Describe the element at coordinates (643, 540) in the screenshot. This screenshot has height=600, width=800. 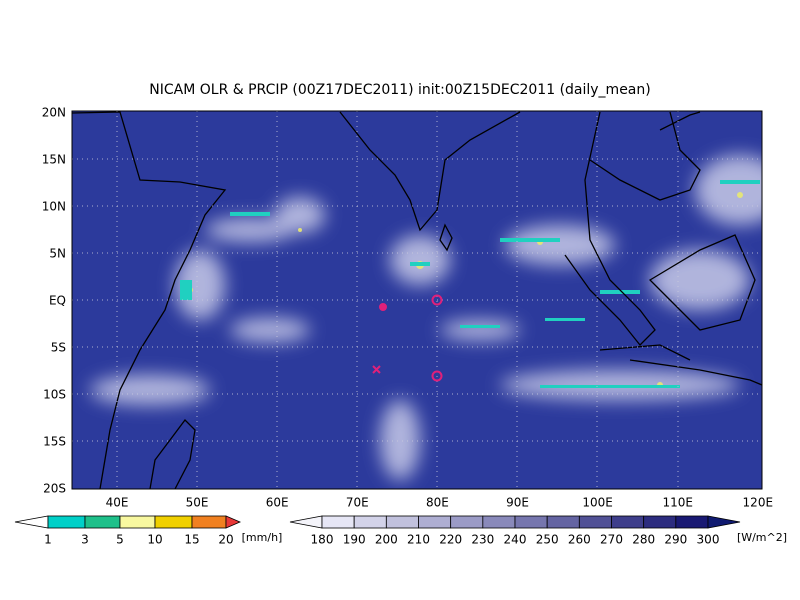
I see `olr-label: 280` at that location.